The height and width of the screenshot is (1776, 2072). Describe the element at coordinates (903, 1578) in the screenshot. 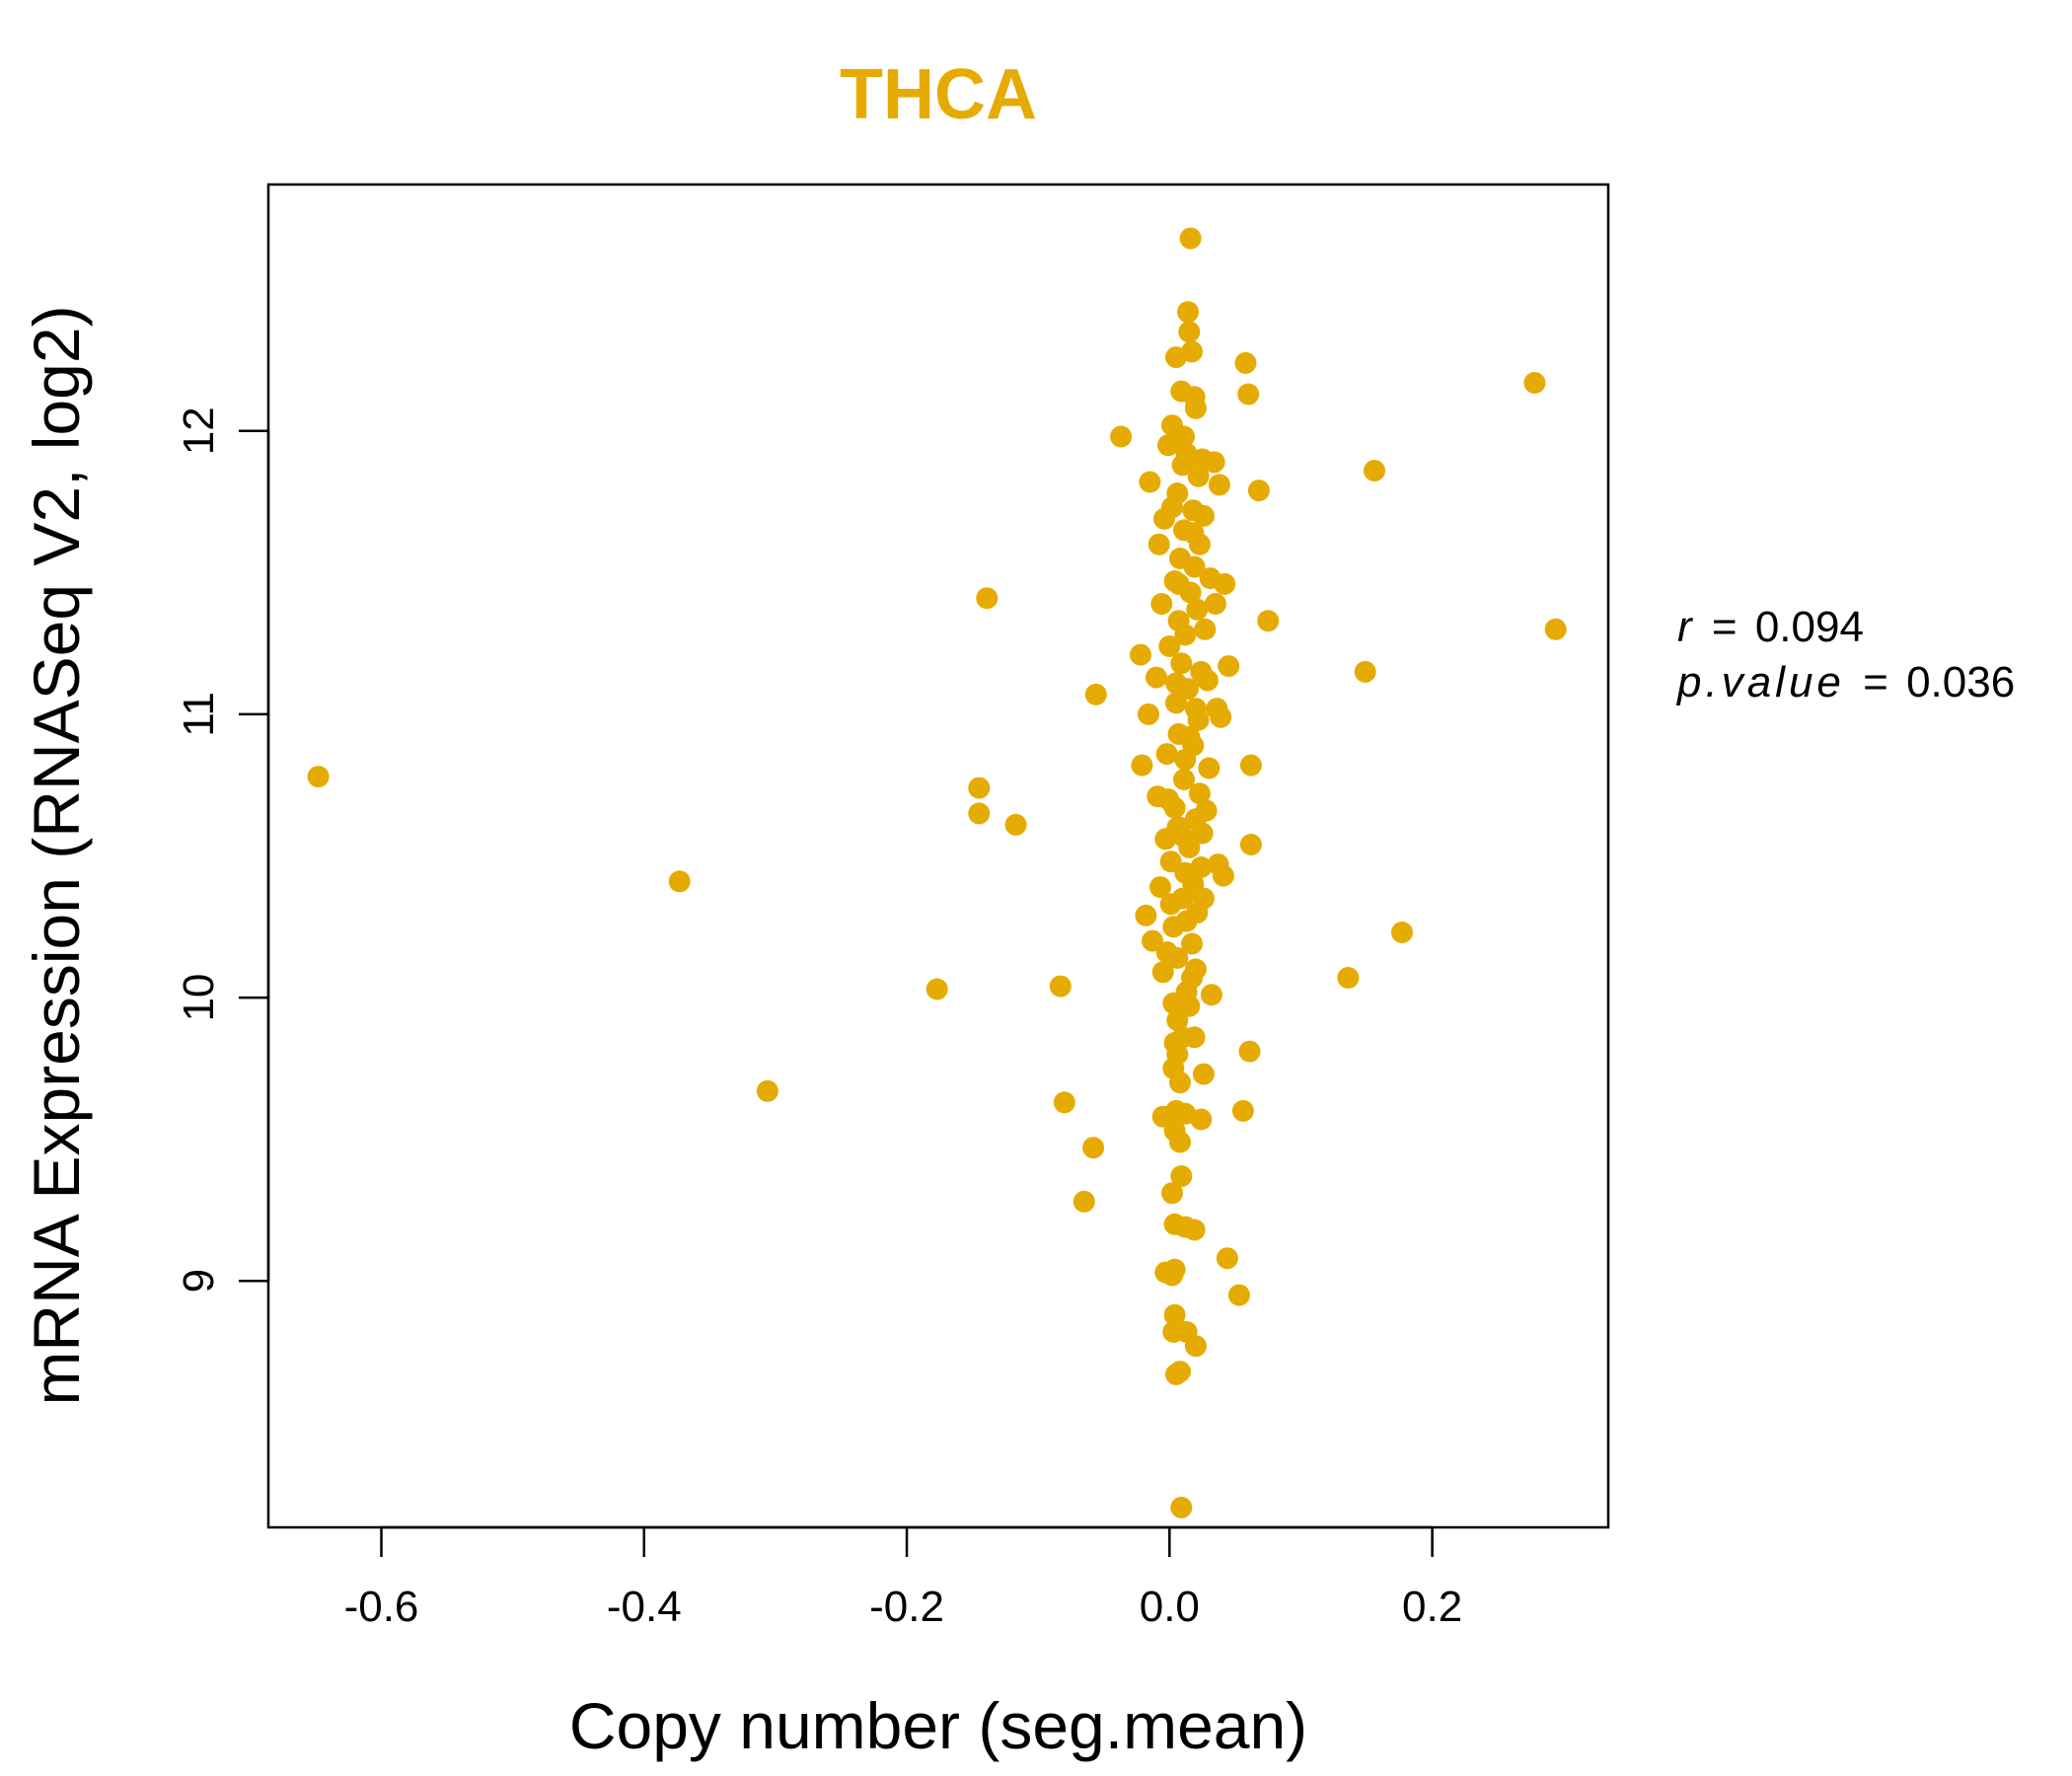

I see `x-axis: -0.6 -0.4 -0.2 0.0 0.2` at that location.